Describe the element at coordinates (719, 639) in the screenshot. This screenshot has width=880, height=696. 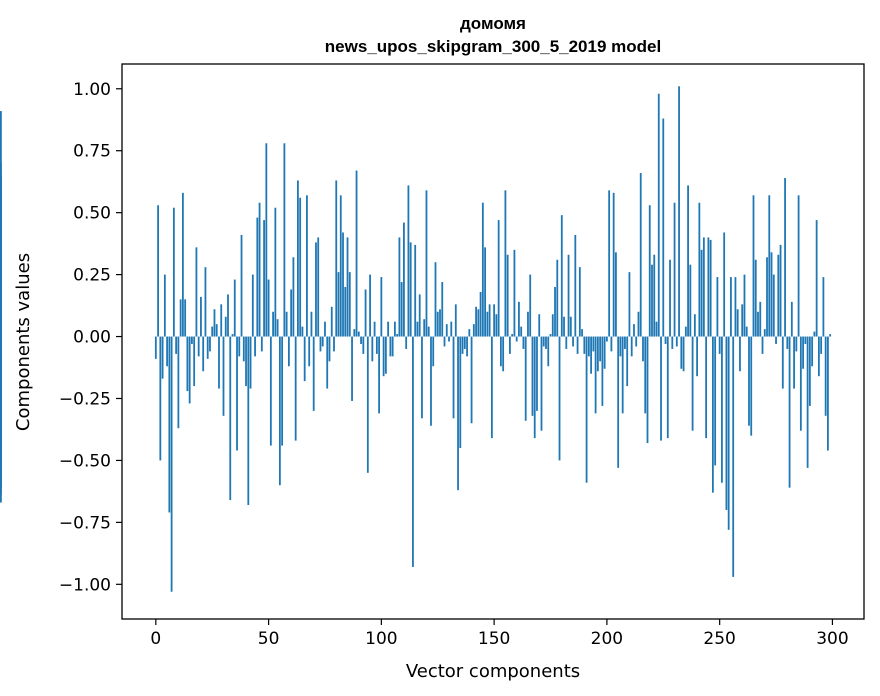
I see `x-tick-label: 250` at that location.